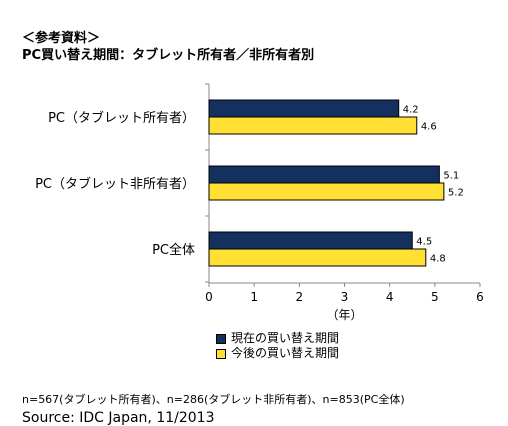 This screenshot has width=508, height=426. Describe the element at coordinates (300, 297) in the screenshot. I see `x-tick-label: 2` at that location.